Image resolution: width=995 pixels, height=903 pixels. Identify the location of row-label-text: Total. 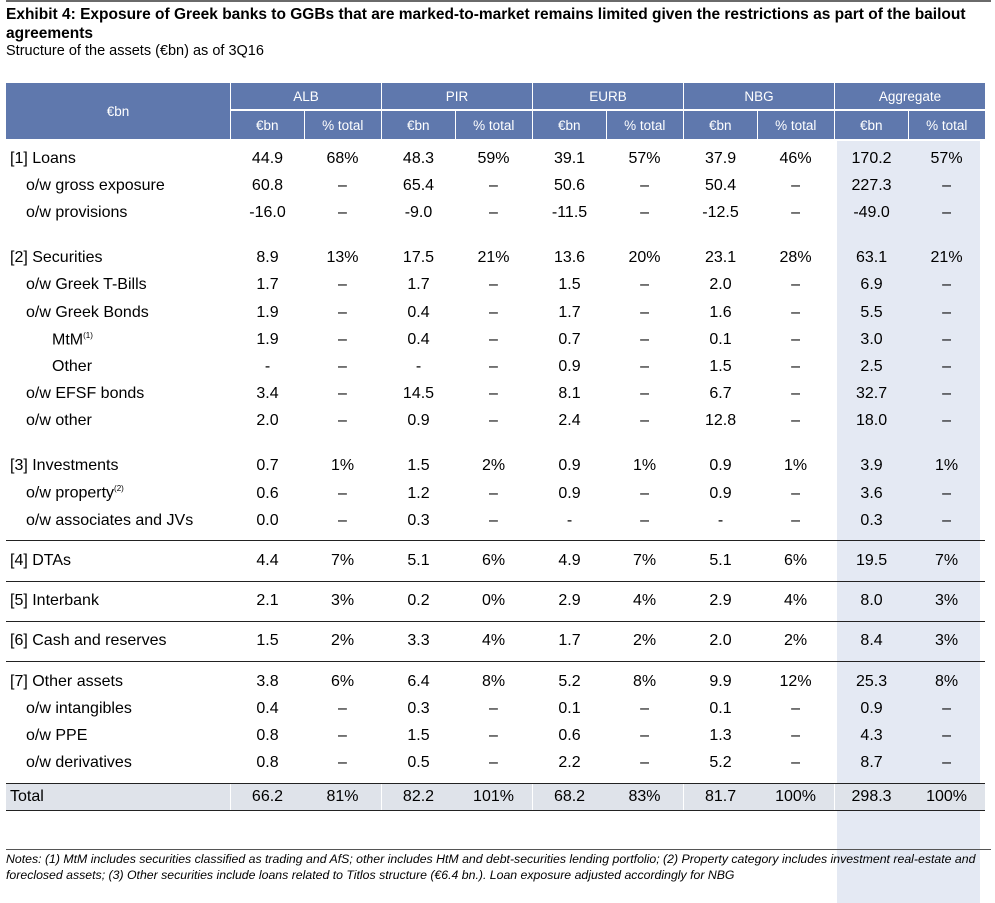
(27, 796).